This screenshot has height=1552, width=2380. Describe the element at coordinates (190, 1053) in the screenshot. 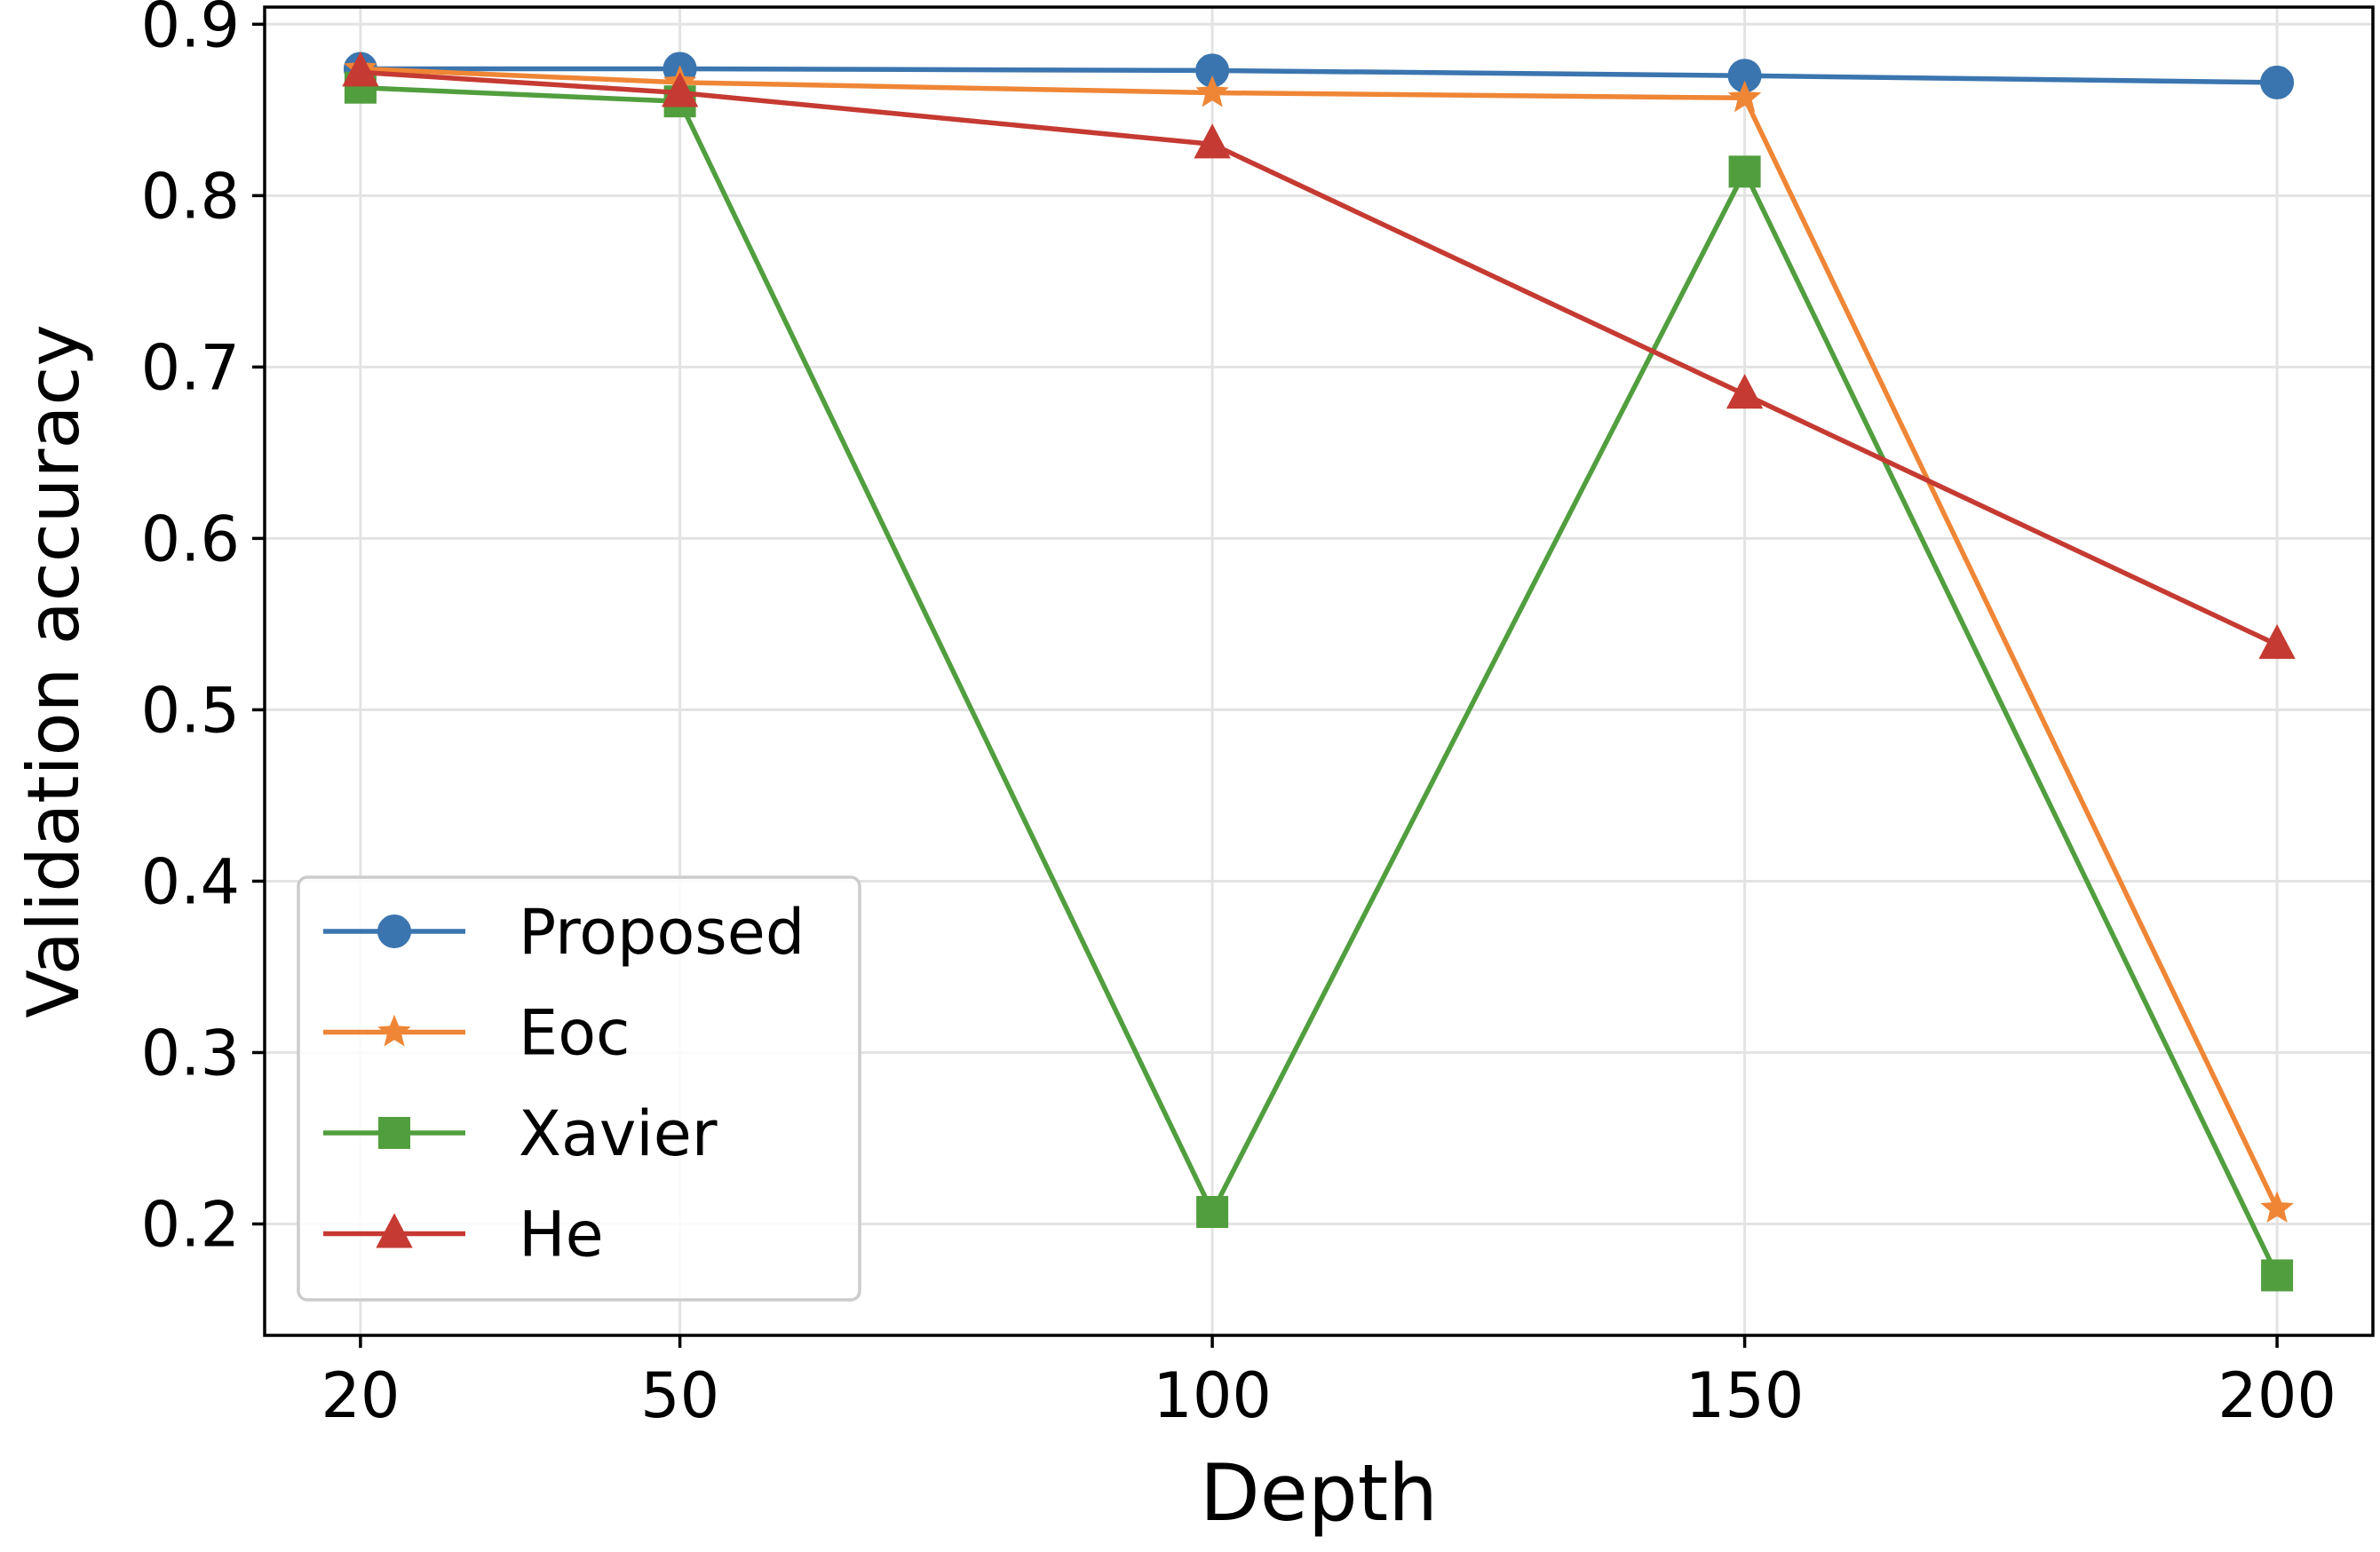

I see `y-tick-label: 0.3` at that location.